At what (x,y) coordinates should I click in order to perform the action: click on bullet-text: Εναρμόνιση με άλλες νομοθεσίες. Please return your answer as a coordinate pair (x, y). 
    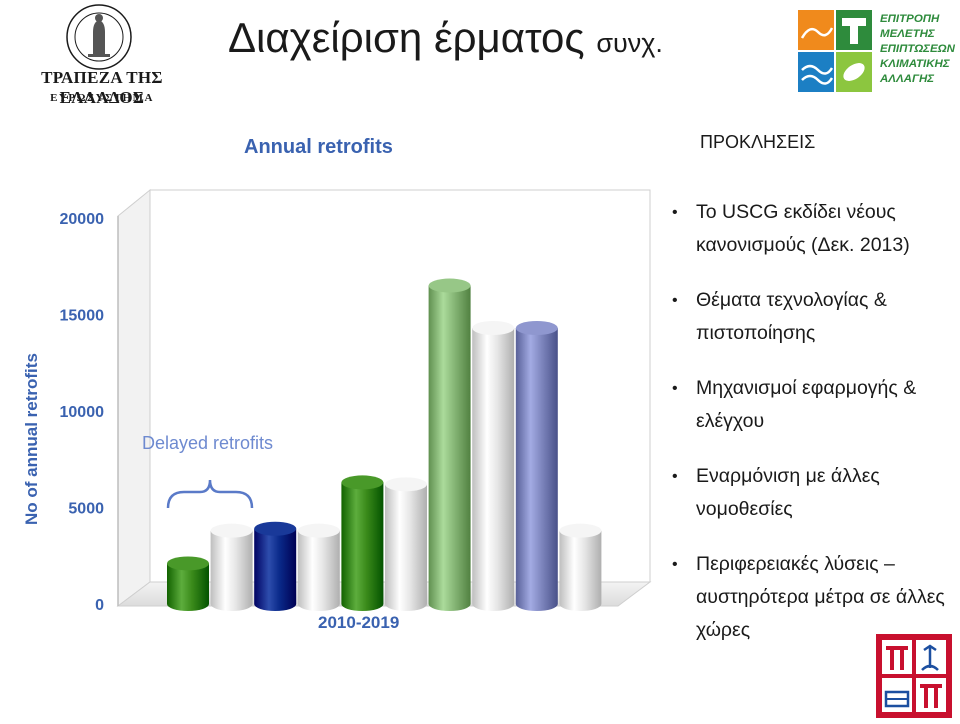
    Looking at the image, I should click on (788, 492).